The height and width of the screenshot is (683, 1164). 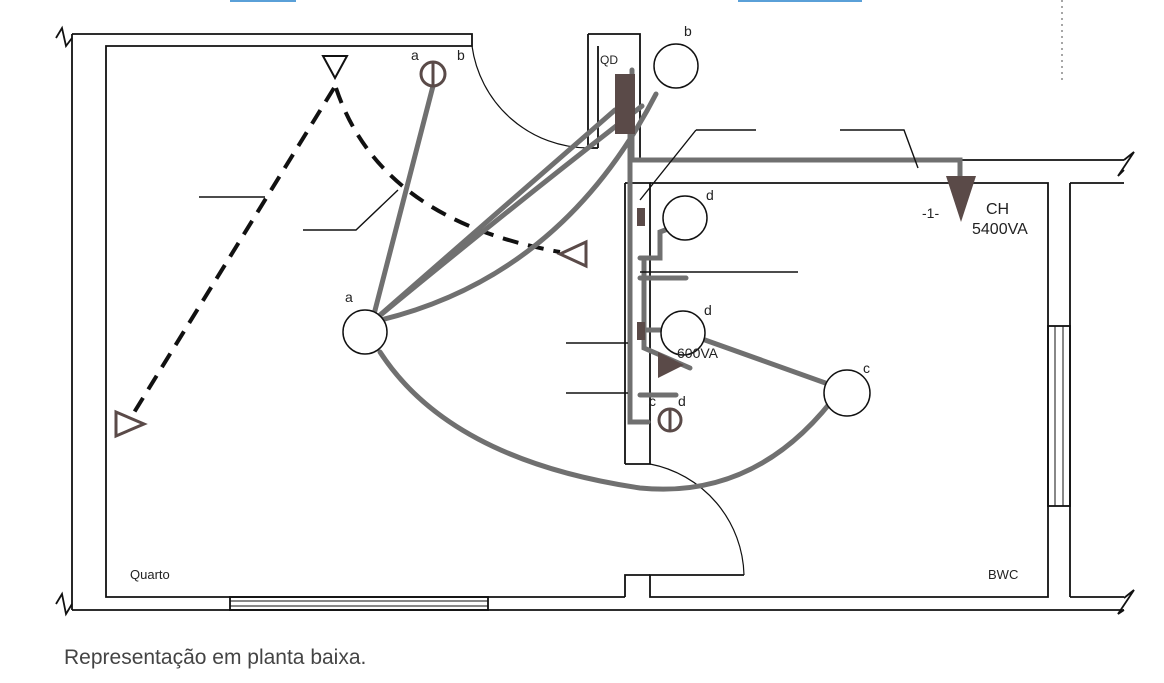 I want to click on lamp-hall-top: b, so click(x=676, y=56).